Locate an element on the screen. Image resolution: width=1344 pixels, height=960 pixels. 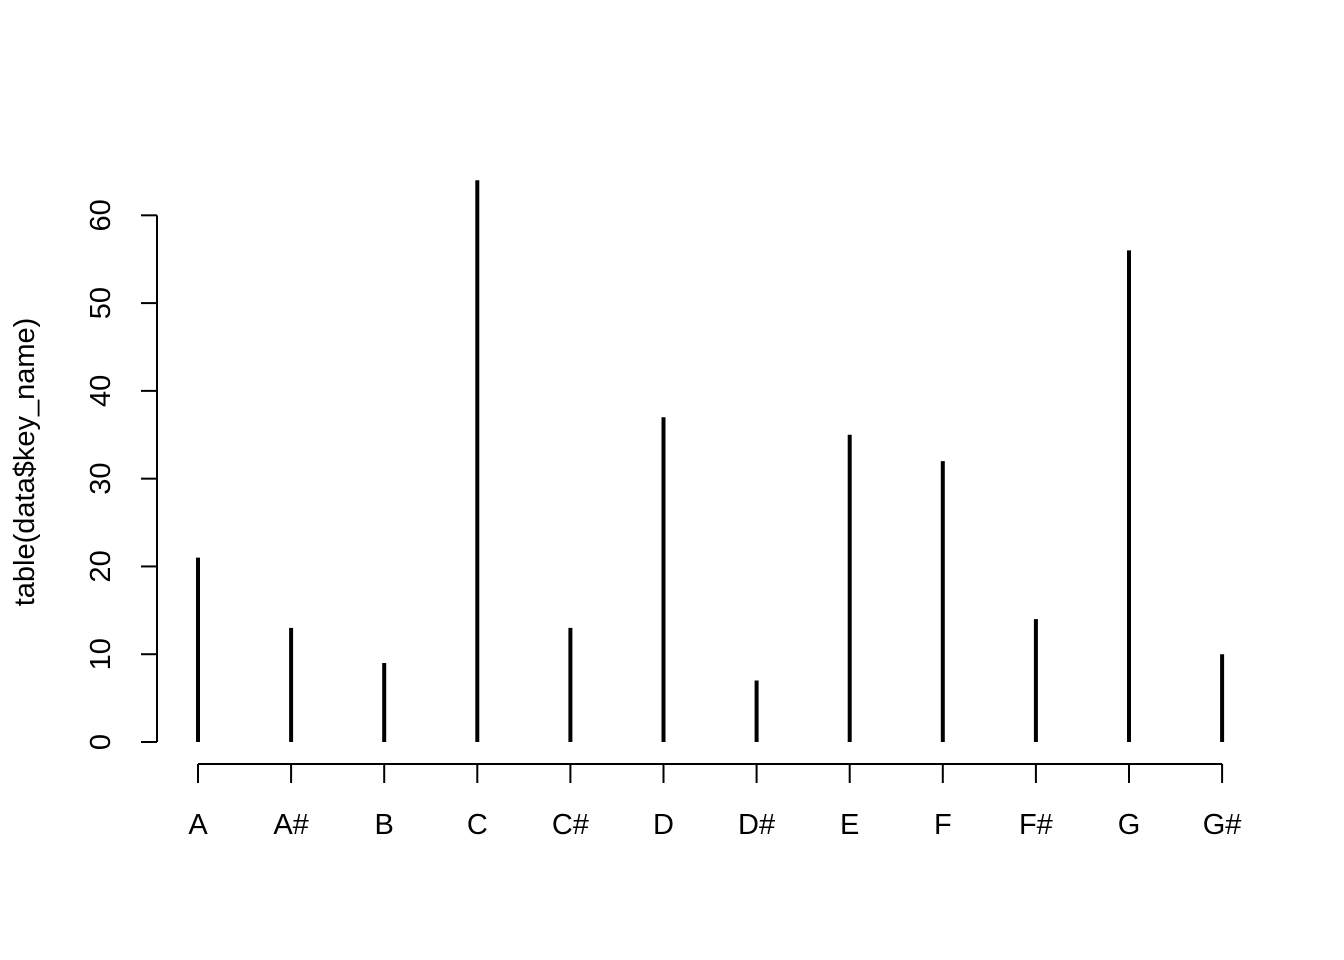
y-tick-label: 0 is located at coordinates (101, 742).